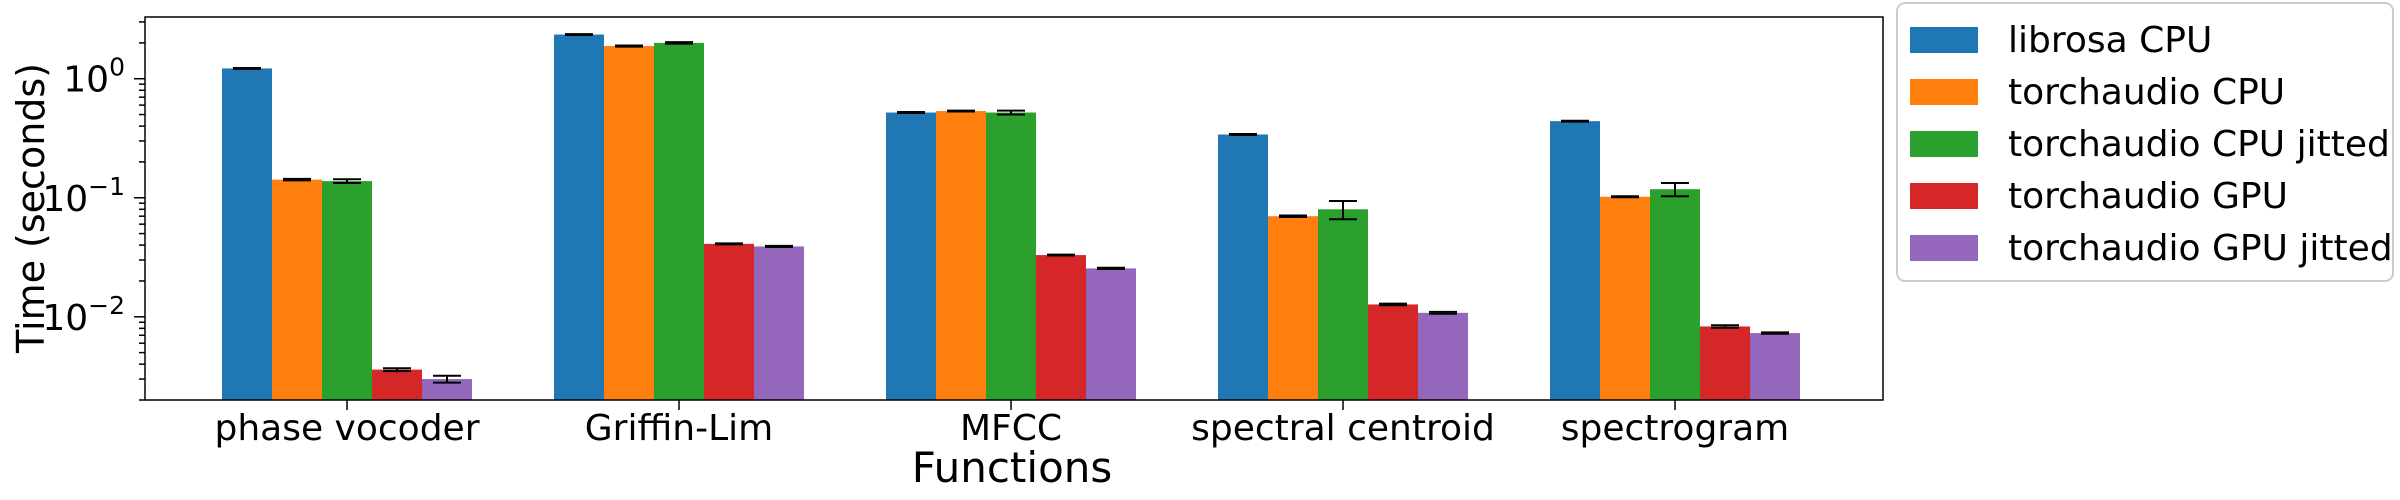 The image size is (2400, 500). What do you see at coordinates (1011, 428) in the screenshot?
I see `x-tick-label-3: MFCC` at bounding box center [1011, 428].